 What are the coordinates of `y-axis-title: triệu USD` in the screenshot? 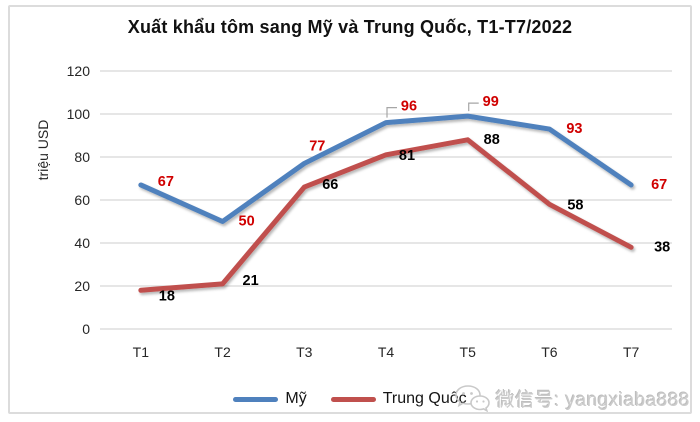 It's located at (43, 150).